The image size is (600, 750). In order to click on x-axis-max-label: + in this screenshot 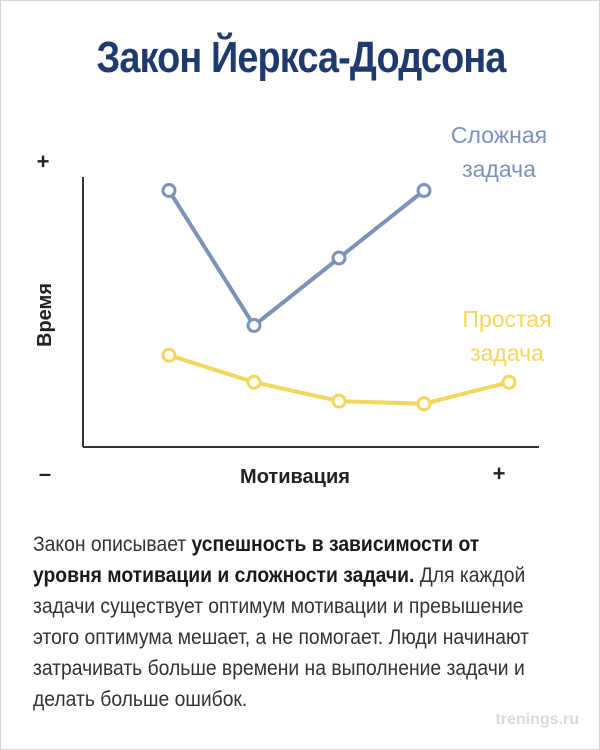, I will do `click(499, 473)`.